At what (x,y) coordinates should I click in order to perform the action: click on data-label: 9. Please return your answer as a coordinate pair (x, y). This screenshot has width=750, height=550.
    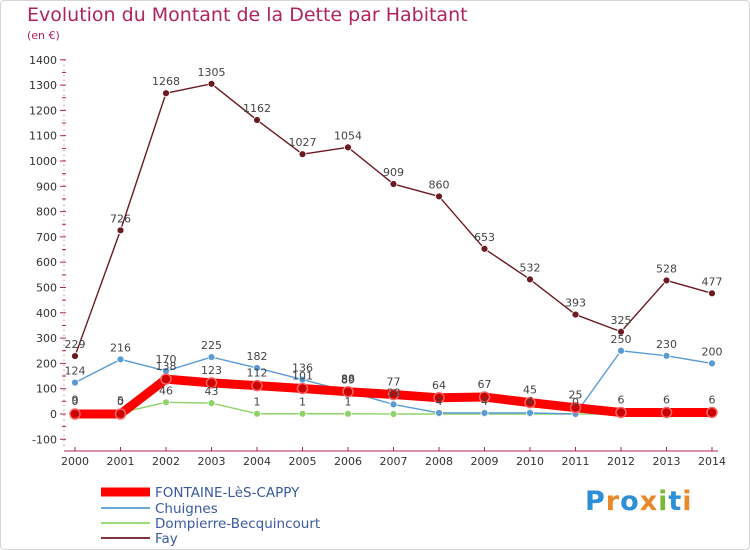
    Looking at the image, I should click on (75, 400).